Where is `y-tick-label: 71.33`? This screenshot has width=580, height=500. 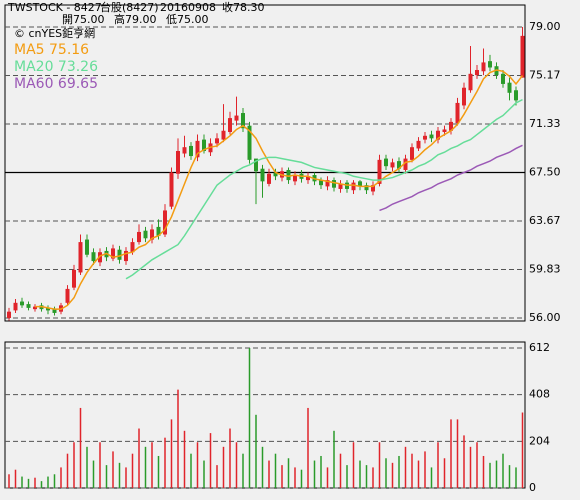
y-tick-label: 71.33 is located at coordinates (545, 123).